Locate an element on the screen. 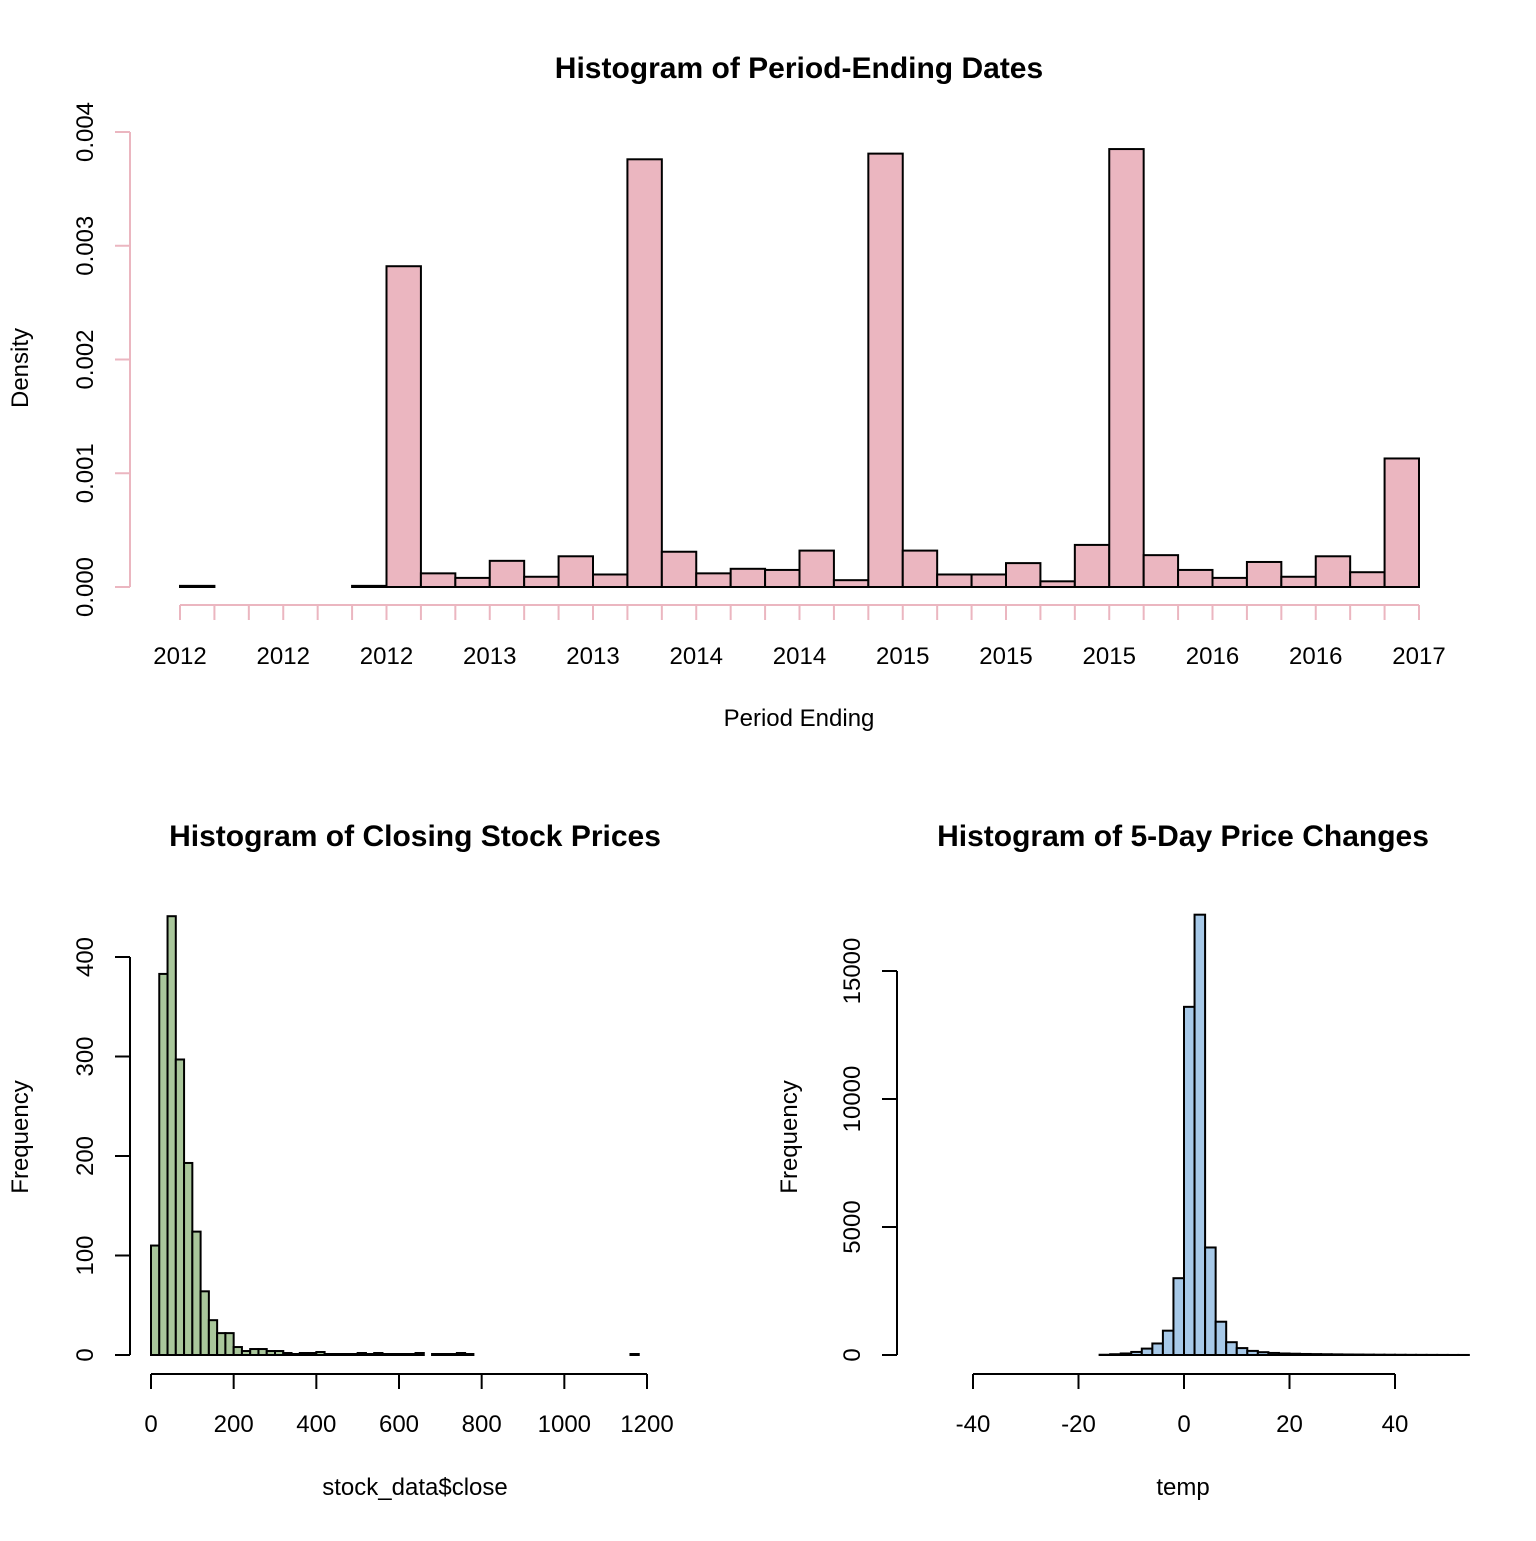 This screenshot has width=1536, height=1541. price-changes-histogram-y-tick-label: 5000 is located at coordinates (852, 1226).